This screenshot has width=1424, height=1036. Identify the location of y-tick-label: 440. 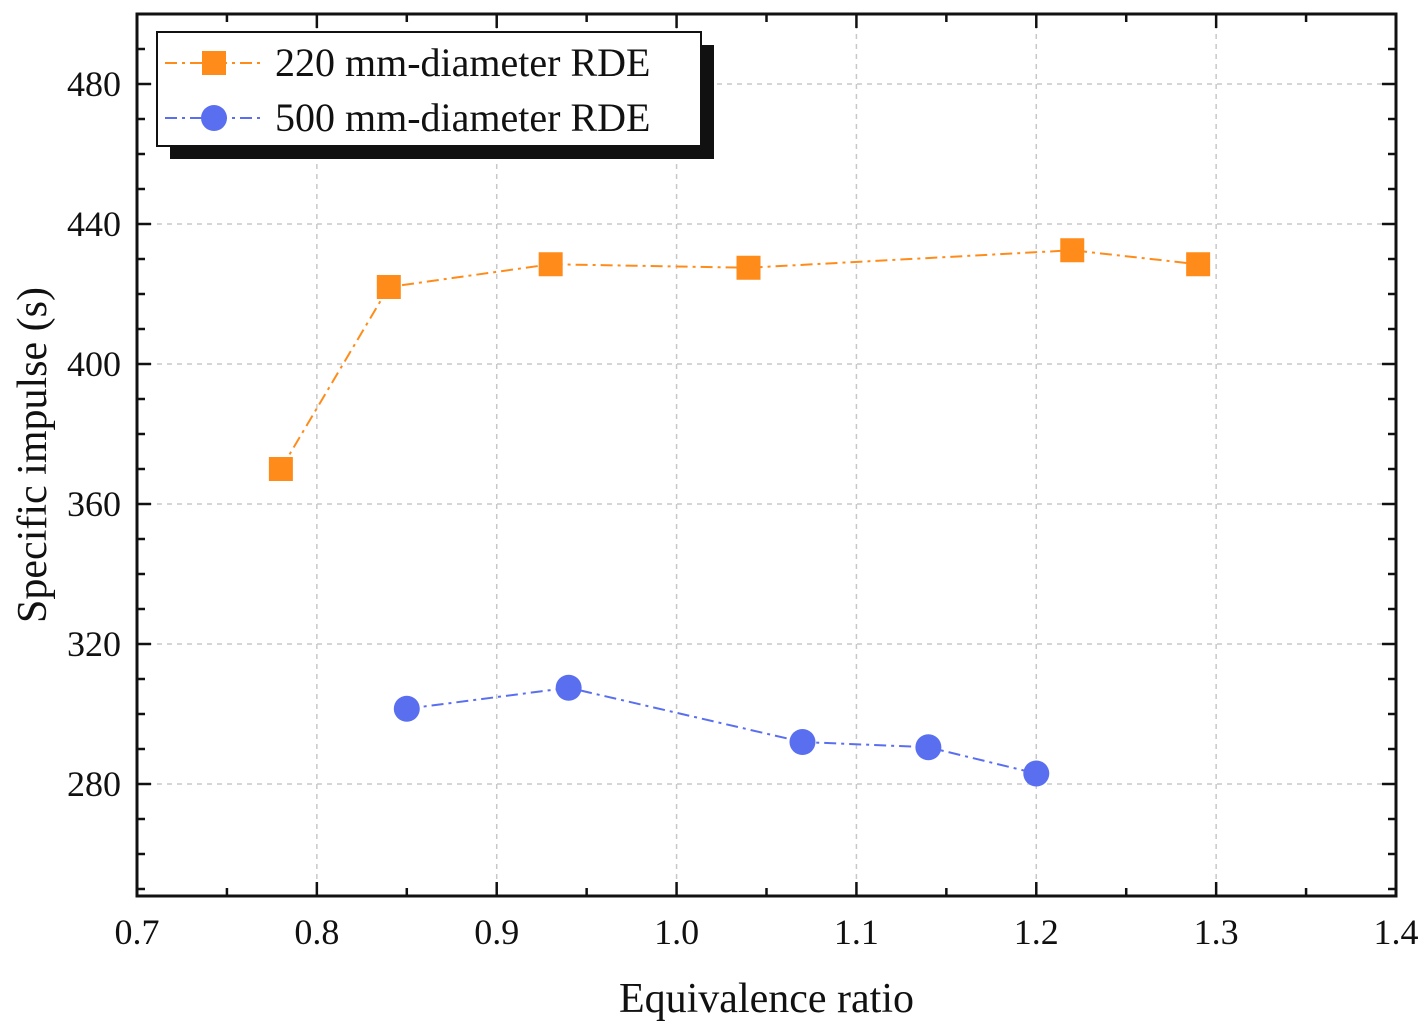
(94, 224).